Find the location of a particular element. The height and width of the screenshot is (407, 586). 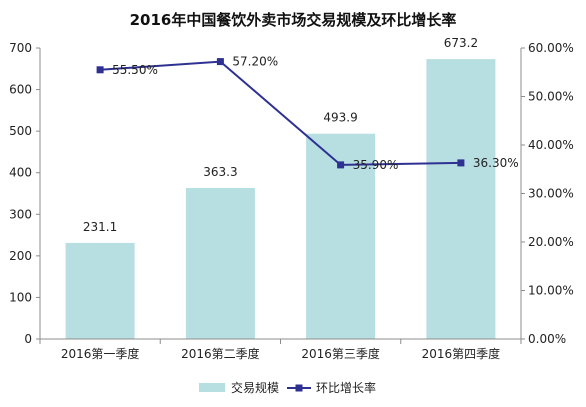

right-tick-label-6: 60.00% is located at coordinates (551, 48).